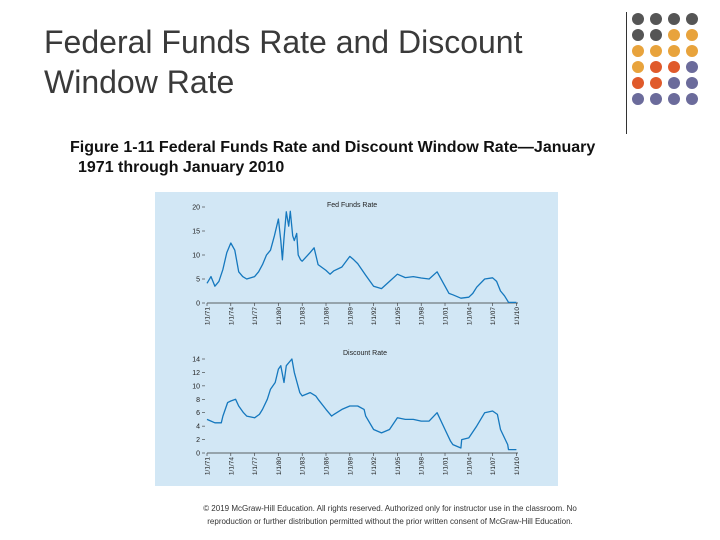 This screenshot has height=540, width=720. I want to click on y-tick-label: 8, so click(198, 400).